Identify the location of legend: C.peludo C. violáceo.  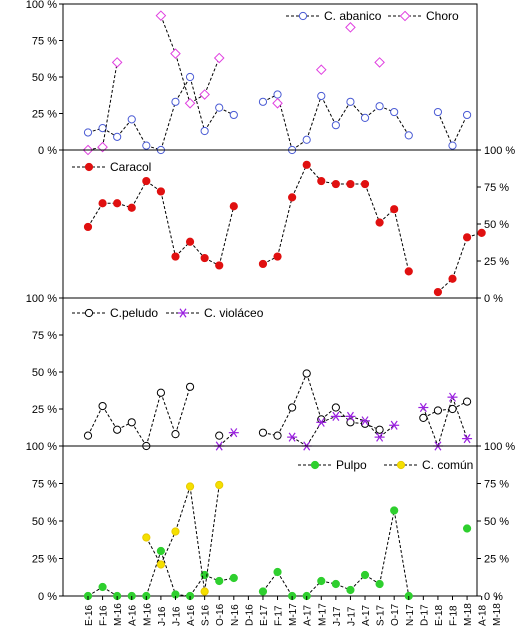
(168, 313).